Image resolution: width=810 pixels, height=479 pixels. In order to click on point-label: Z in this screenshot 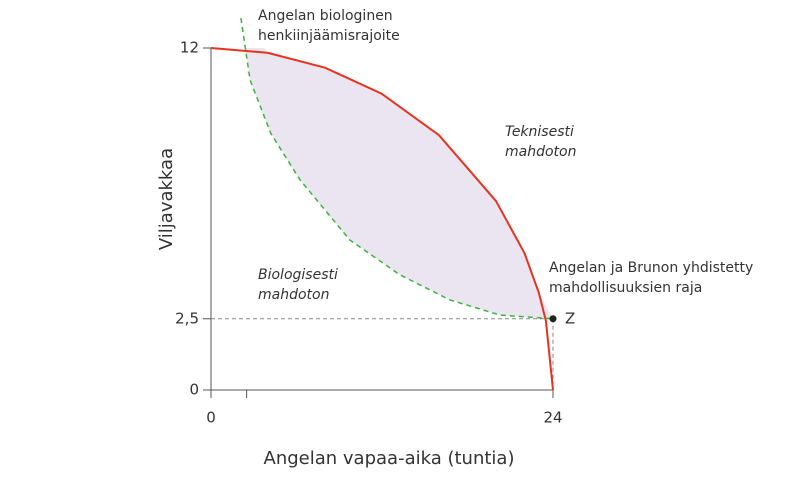, I will do `click(570, 318)`.